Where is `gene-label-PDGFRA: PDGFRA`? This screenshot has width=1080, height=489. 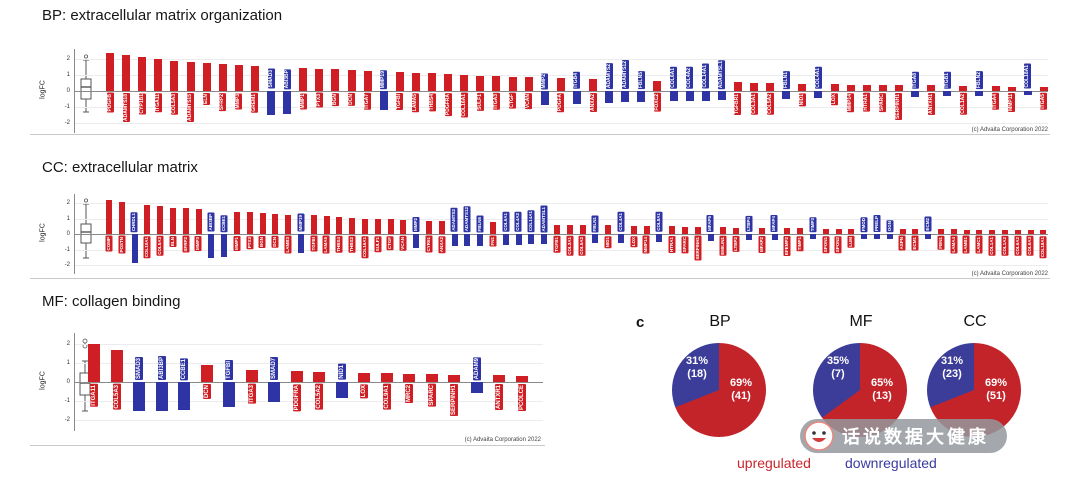 gene-label-PDGFRA: PDGFRA is located at coordinates (296, 398).